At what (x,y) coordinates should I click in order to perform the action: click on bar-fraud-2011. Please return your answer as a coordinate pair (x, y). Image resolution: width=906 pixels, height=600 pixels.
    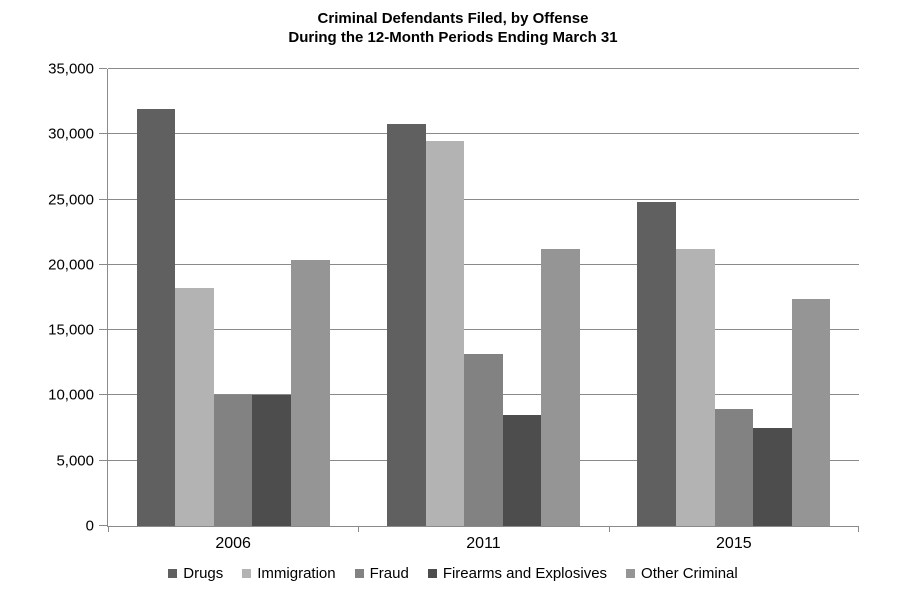
    Looking at the image, I should click on (483, 439).